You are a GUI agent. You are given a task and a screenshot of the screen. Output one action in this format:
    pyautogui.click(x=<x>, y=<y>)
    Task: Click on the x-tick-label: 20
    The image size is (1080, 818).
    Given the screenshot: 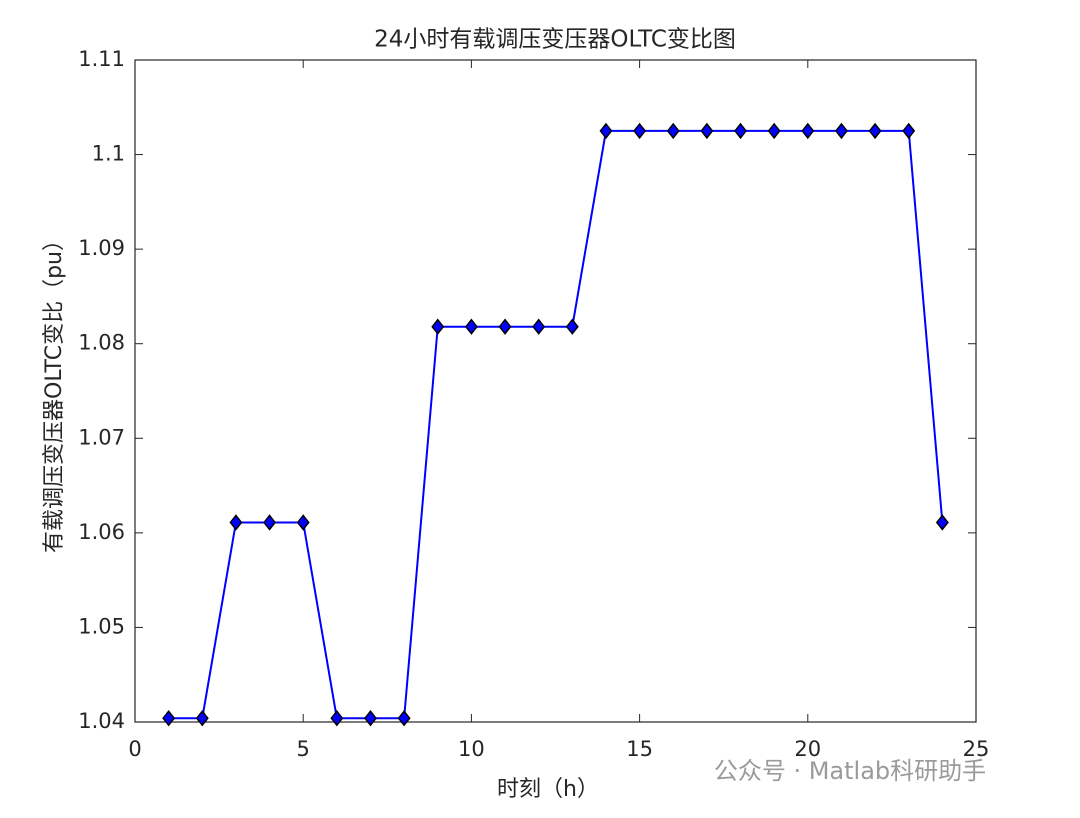 What is the action you would take?
    pyautogui.click(x=807, y=749)
    